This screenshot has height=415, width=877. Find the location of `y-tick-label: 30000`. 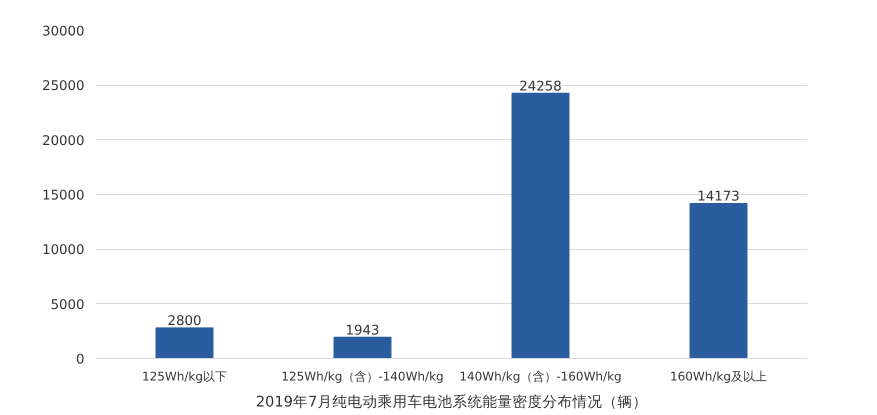

y-tick-label: 30000 is located at coordinates (63, 32).